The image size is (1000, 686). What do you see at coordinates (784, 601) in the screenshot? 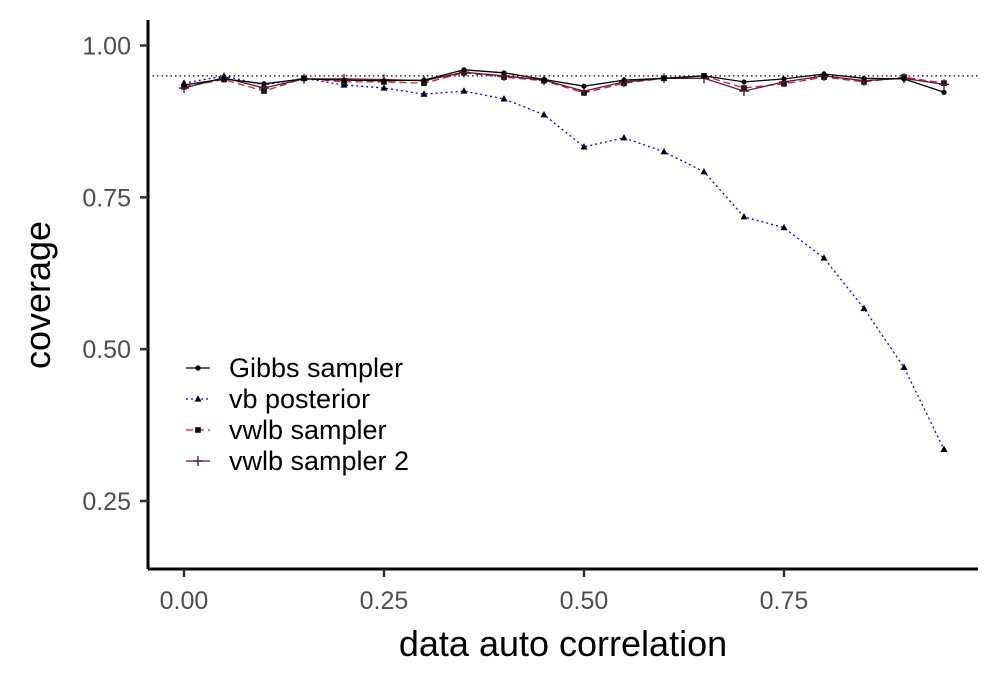
I see `x-tick-label: 0.75` at bounding box center [784, 601].